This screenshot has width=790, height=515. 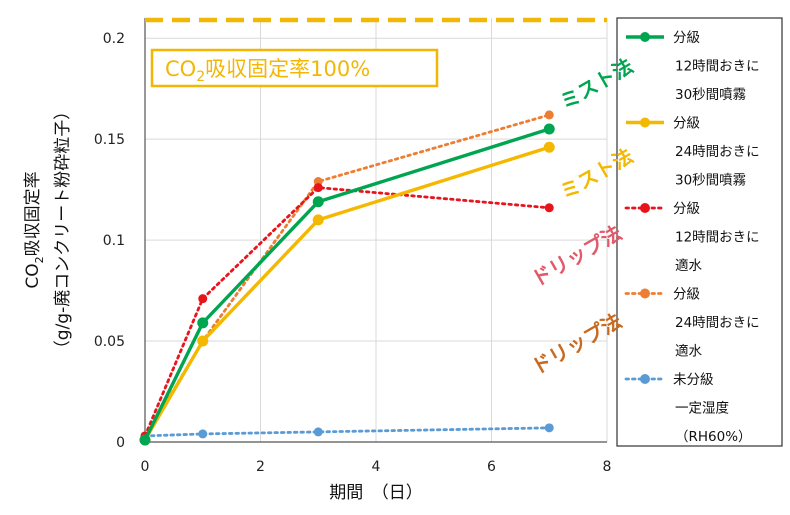 What do you see at coordinates (145, 467) in the screenshot?
I see `x-tick-label: 0` at bounding box center [145, 467].